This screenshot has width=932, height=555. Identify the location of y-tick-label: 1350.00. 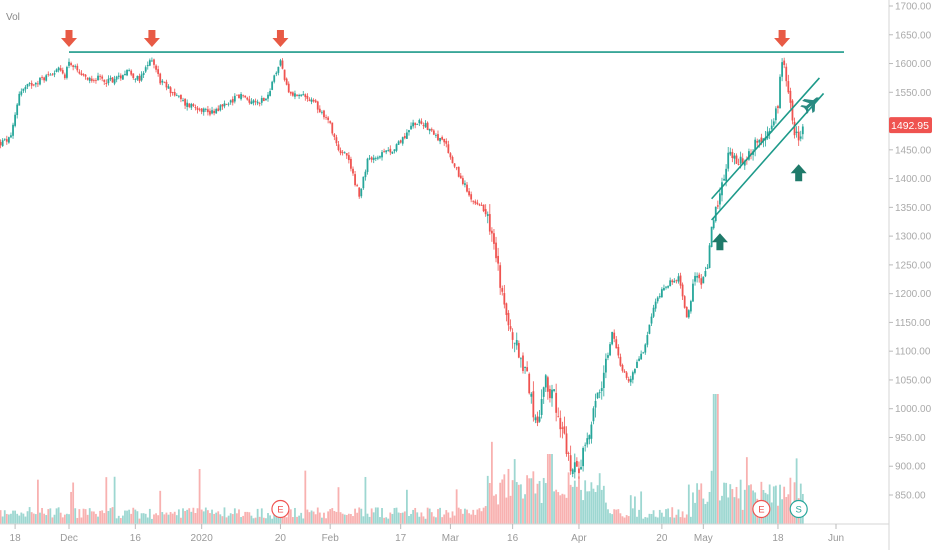
(913, 208).